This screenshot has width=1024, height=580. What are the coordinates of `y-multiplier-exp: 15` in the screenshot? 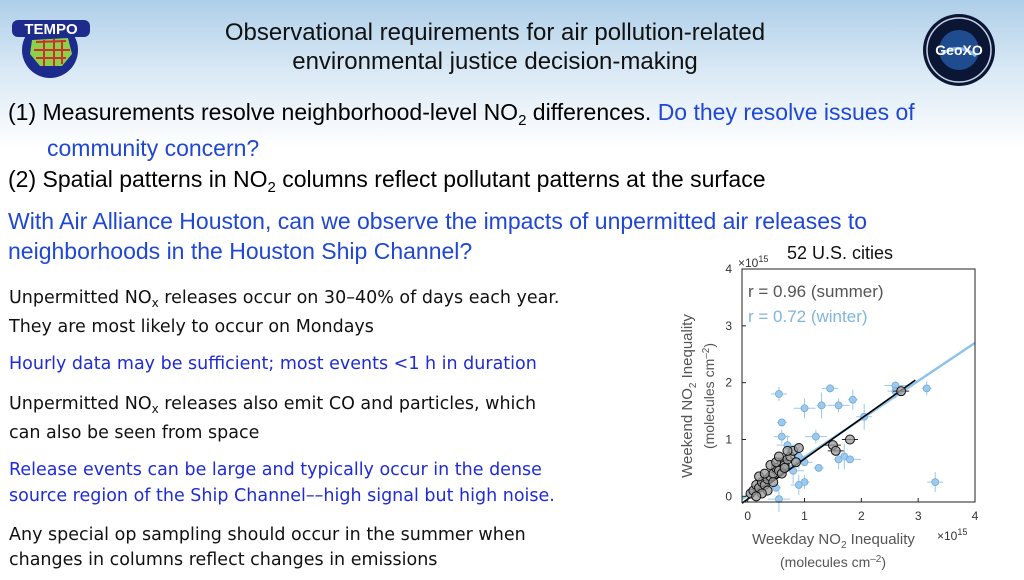 It's located at (763, 259).